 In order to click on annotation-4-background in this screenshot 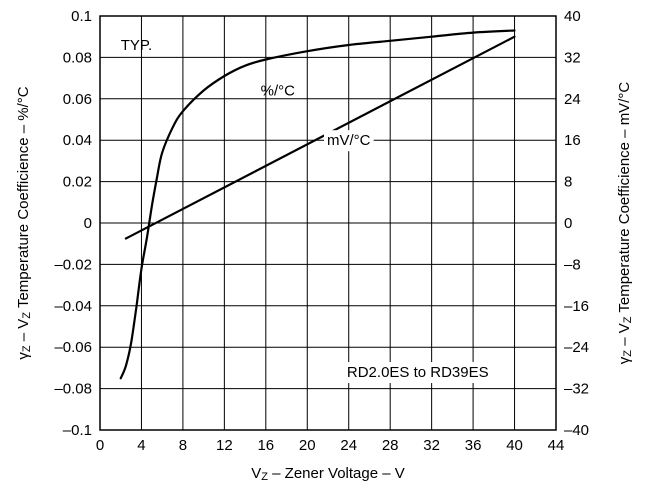, I will do `click(417, 373)`.